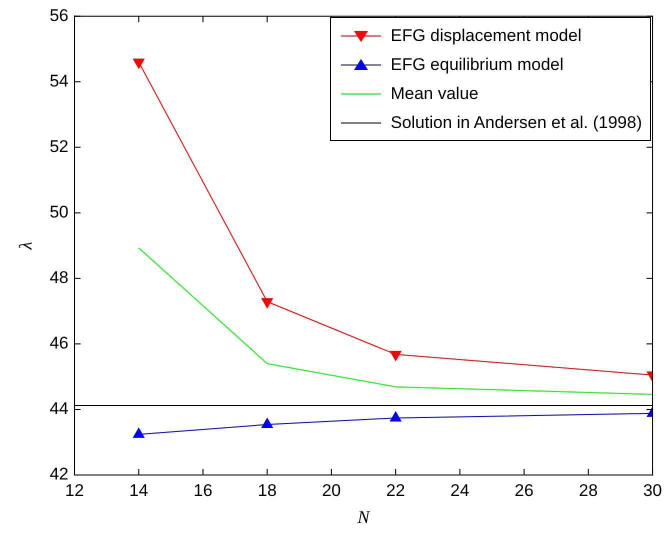 Image resolution: width=668 pixels, height=533 pixels. Describe the element at coordinates (59, 80) in the screenshot. I see `y-tick-label: 54` at that location.